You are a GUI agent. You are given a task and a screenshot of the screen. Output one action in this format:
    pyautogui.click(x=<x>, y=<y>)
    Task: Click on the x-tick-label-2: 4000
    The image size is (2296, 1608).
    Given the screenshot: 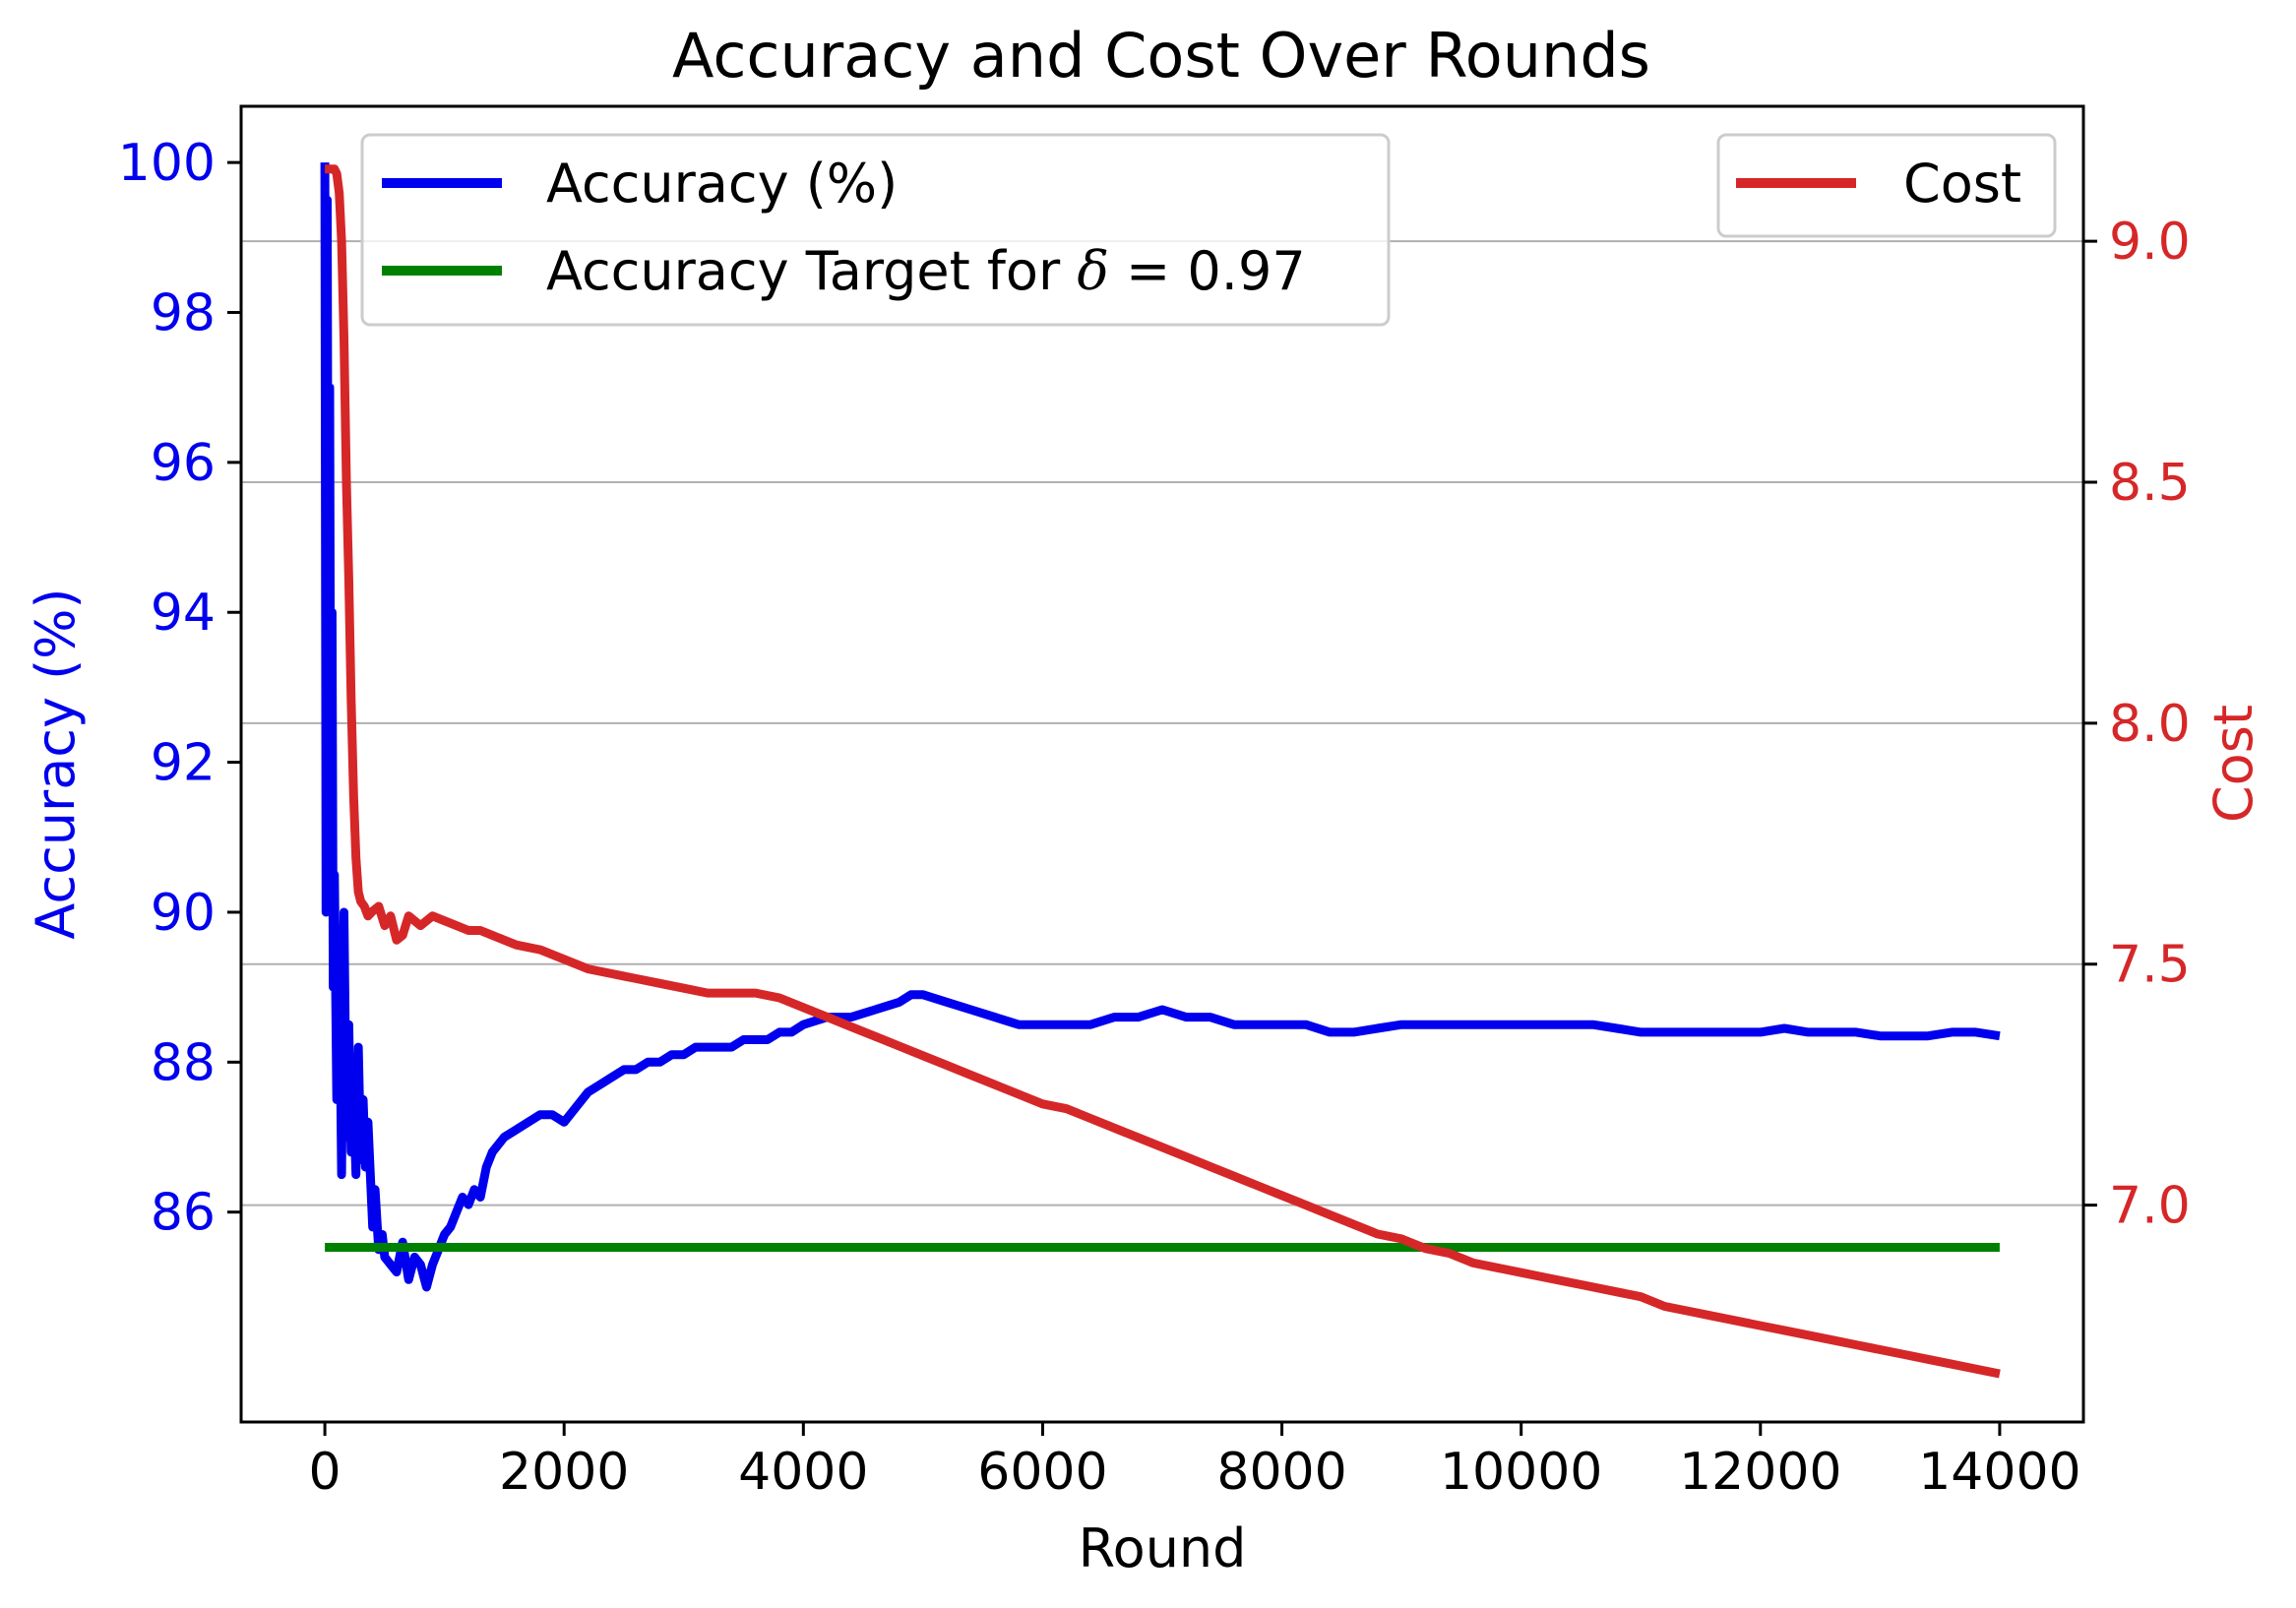 What is the action you would take?
    pyautogui.click(x=803, y=1472)
    